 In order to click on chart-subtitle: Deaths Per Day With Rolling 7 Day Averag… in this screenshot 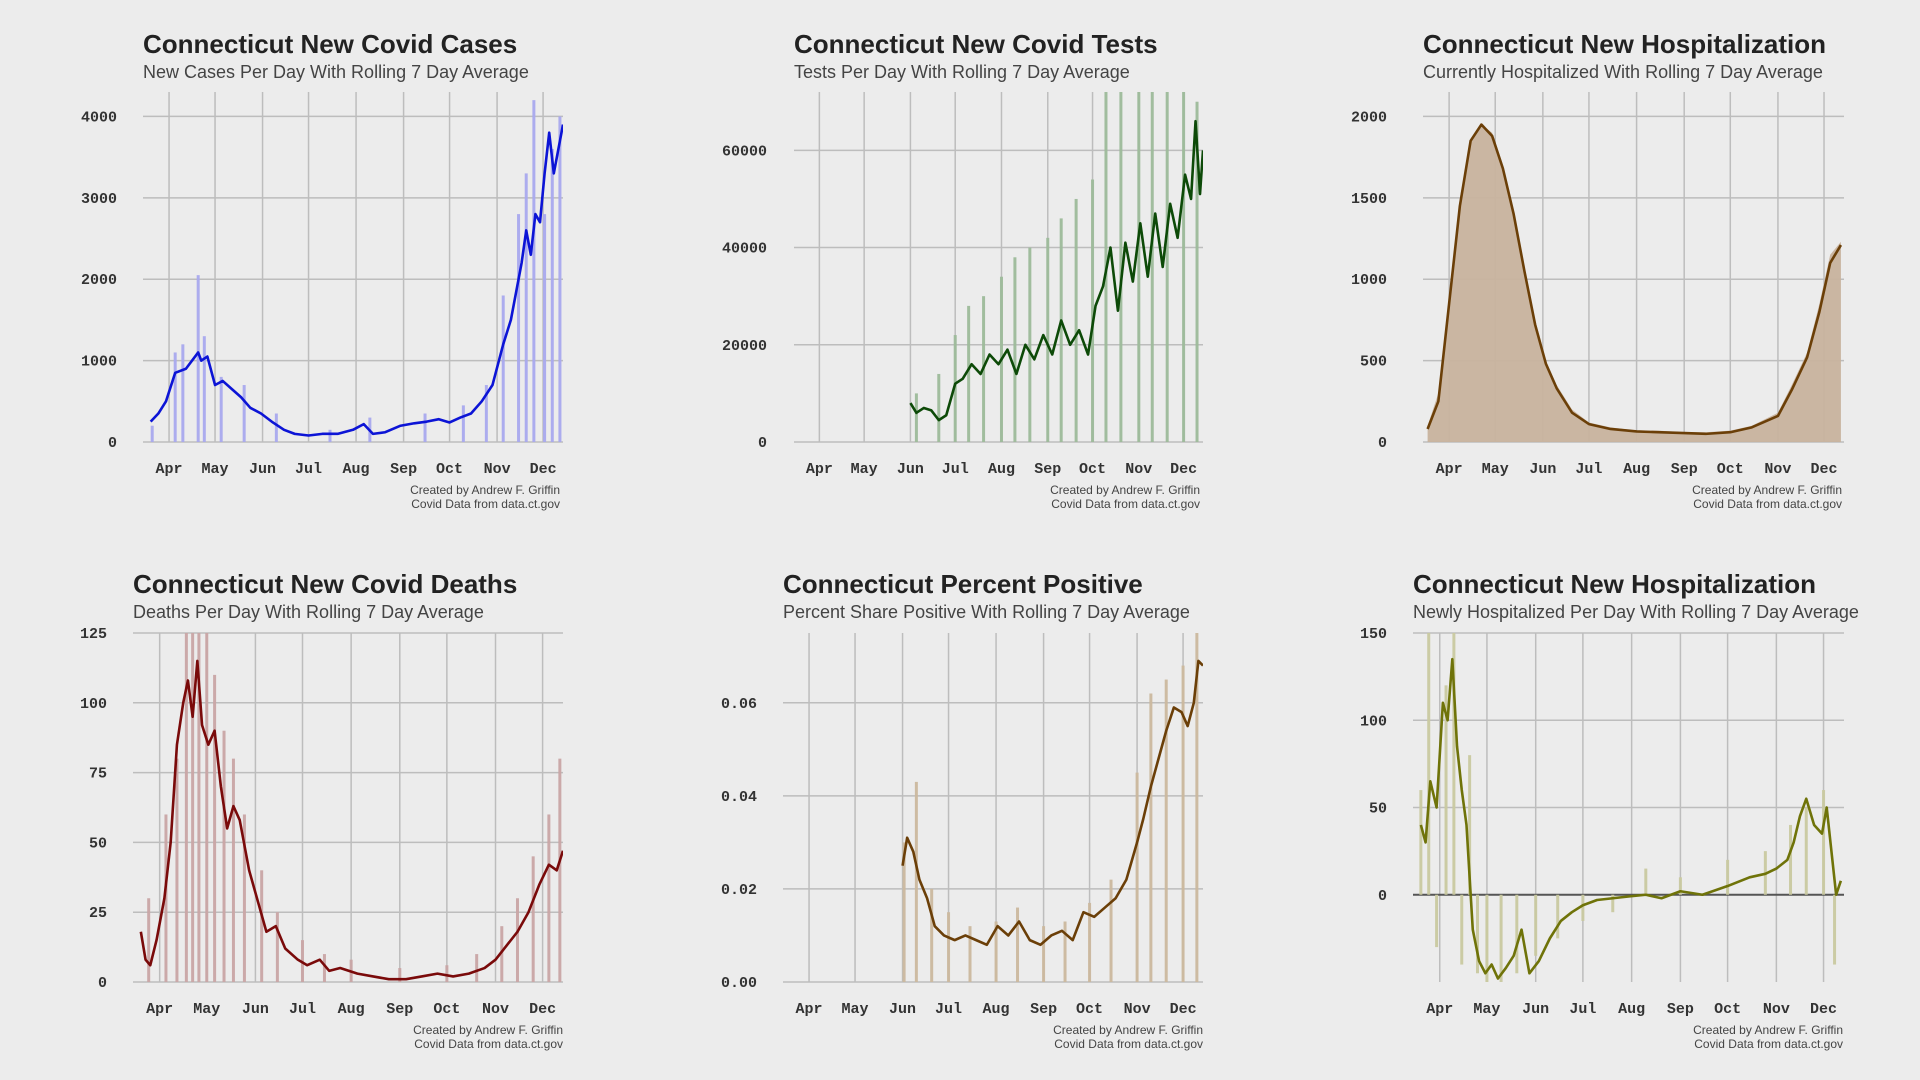, I will do `click(308, 612)`.